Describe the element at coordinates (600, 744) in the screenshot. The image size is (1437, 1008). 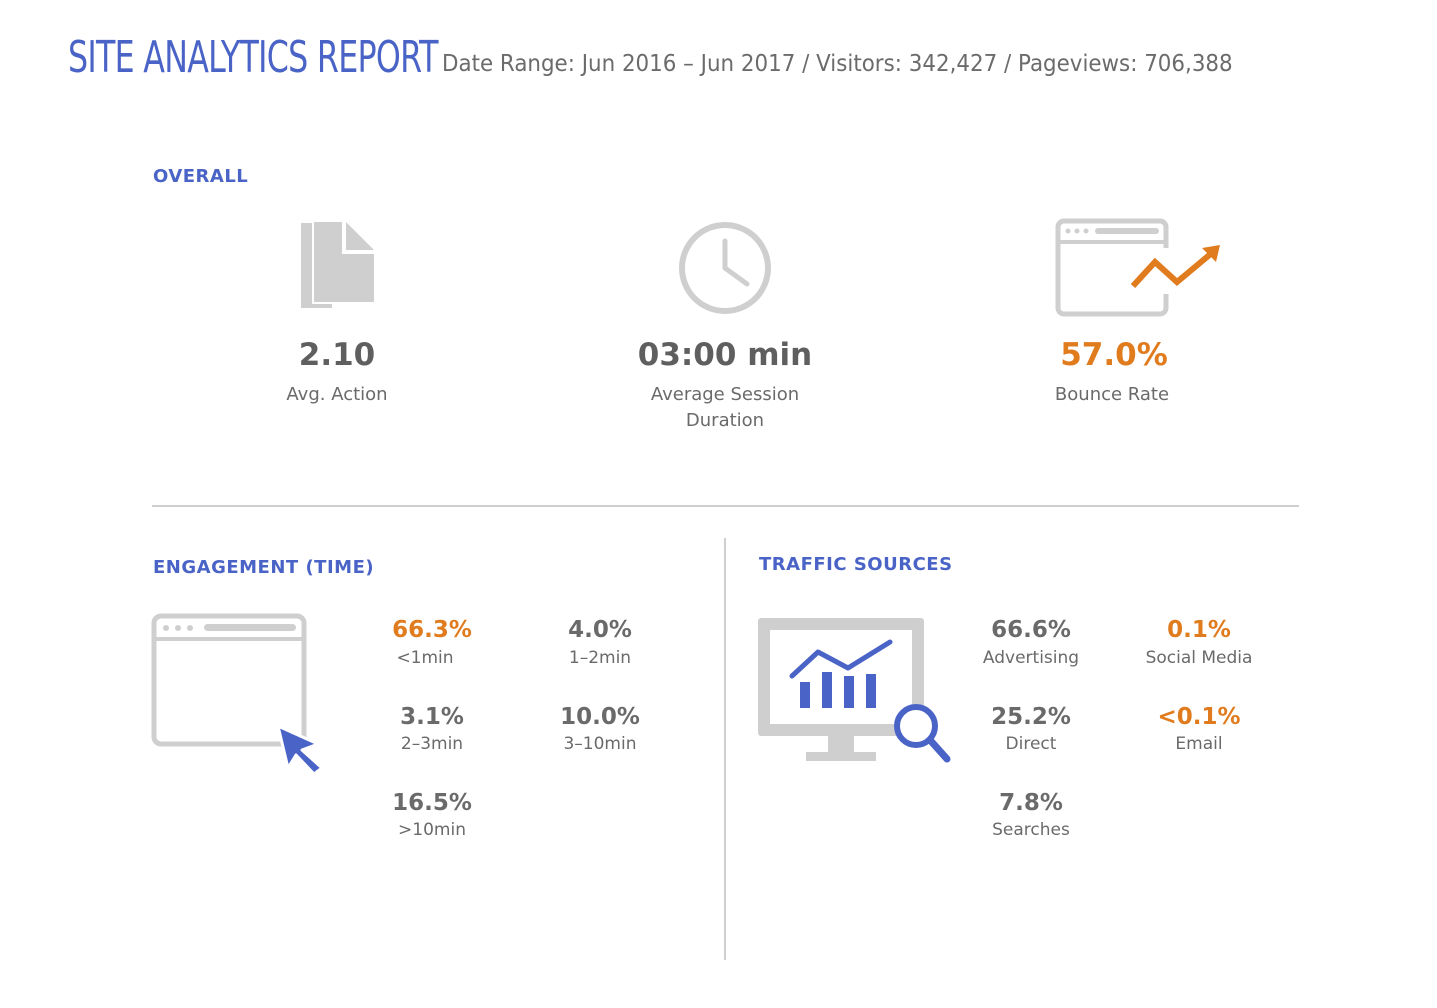
I see `engagement-stat-label: 3–10min` at that location.